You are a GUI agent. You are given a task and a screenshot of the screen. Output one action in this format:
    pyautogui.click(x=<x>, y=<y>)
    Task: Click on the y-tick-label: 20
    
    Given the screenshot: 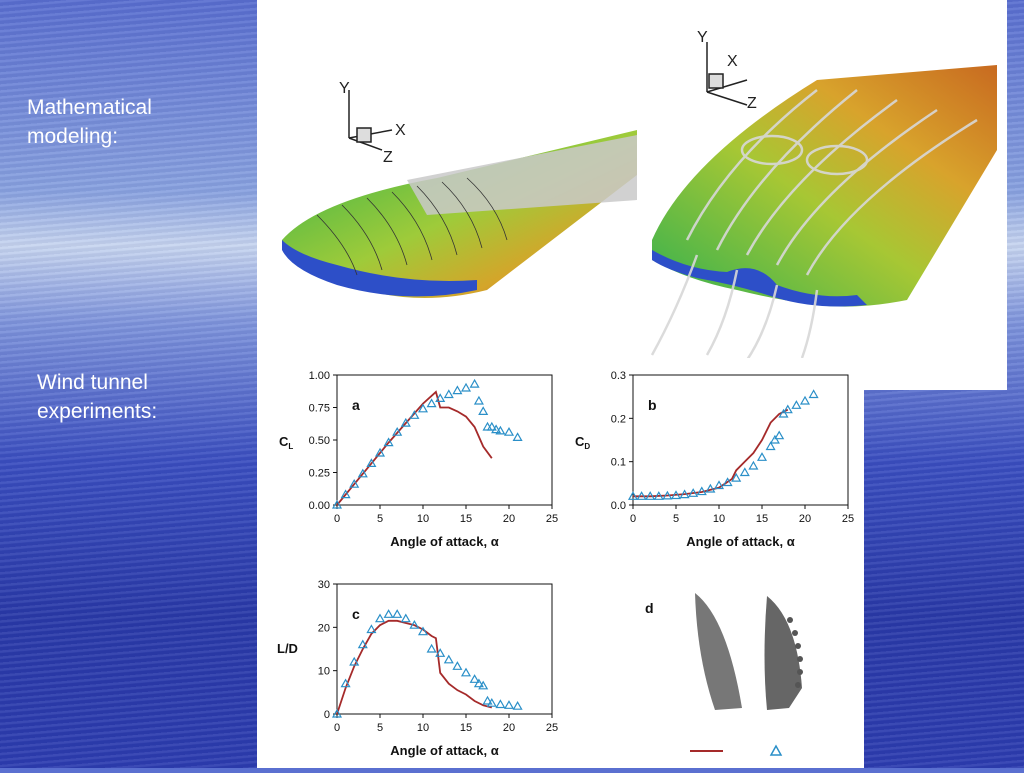 What is the action you would take?
    pyautogui.click(x=324, y=628)
    